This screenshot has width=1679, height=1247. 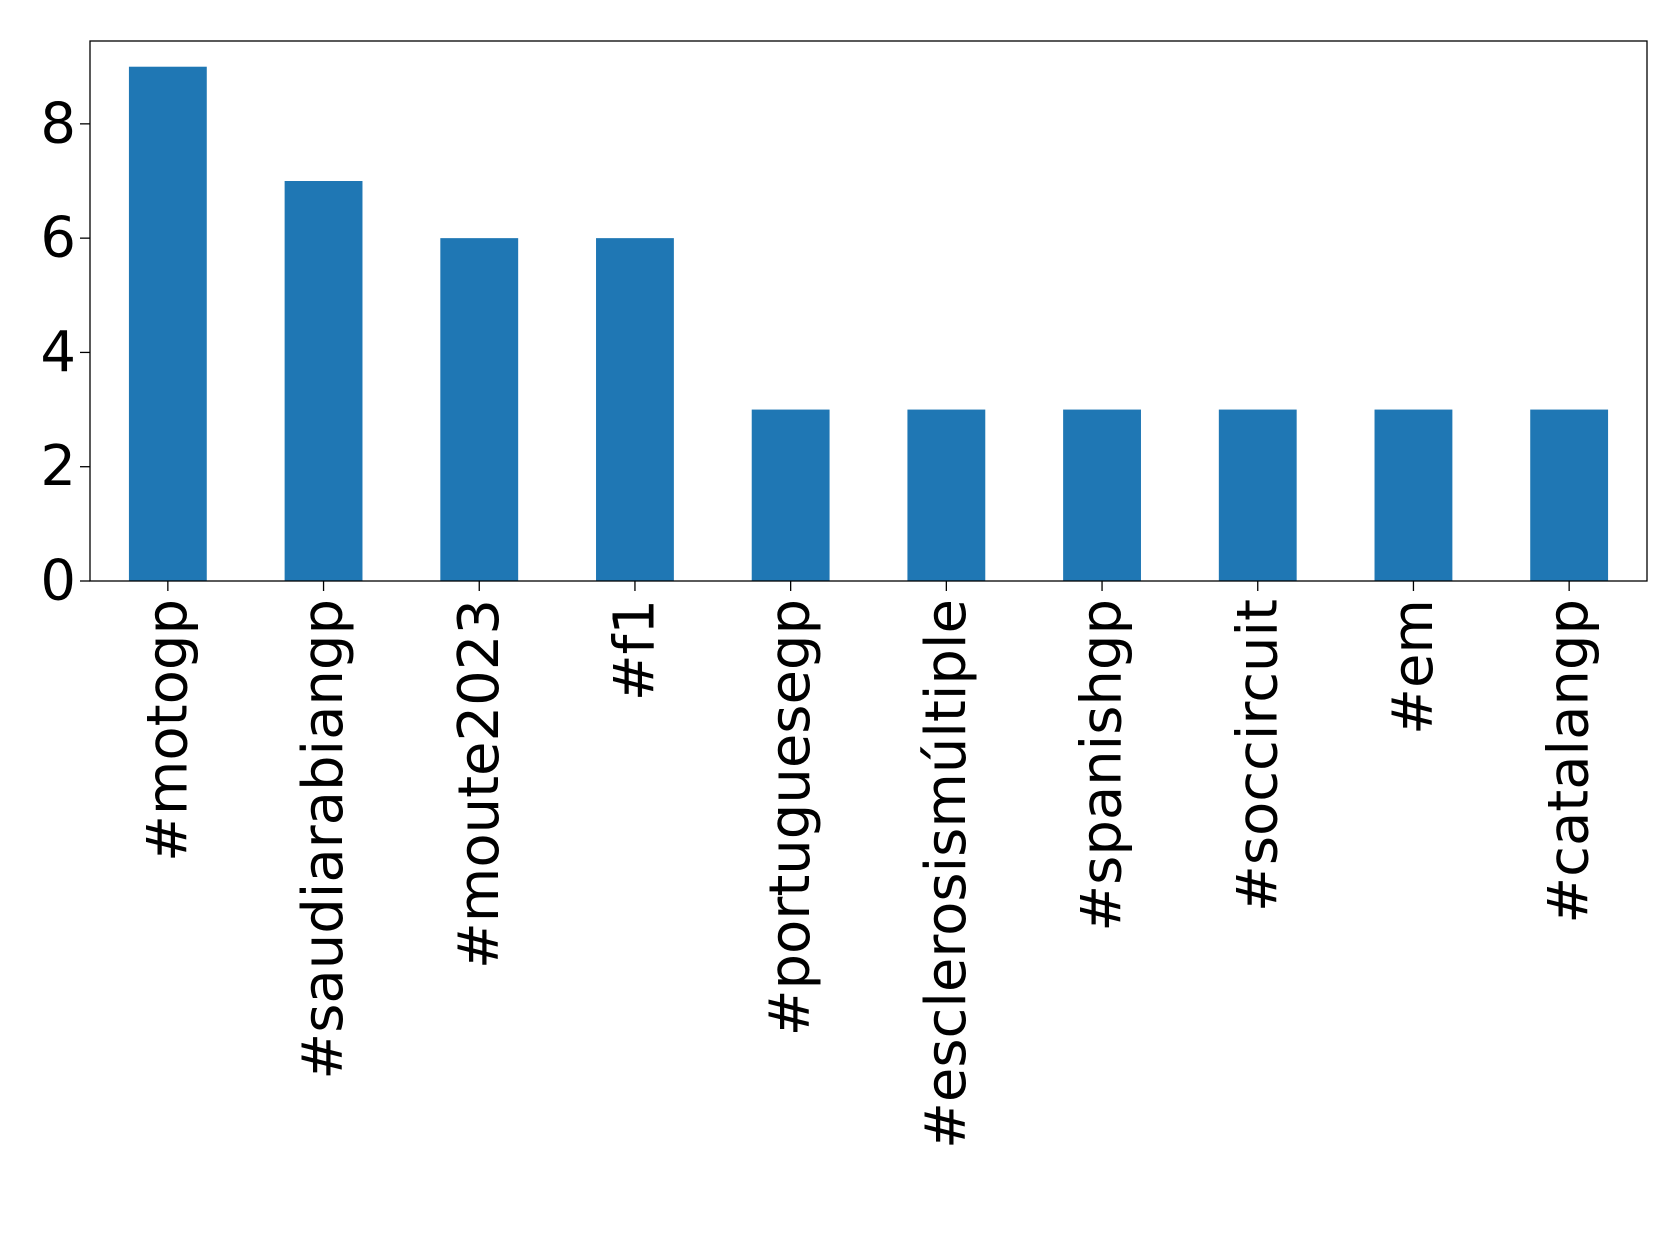 I want to click on y-axis: 0 2 4 6 8, so click(x=65, y=352).